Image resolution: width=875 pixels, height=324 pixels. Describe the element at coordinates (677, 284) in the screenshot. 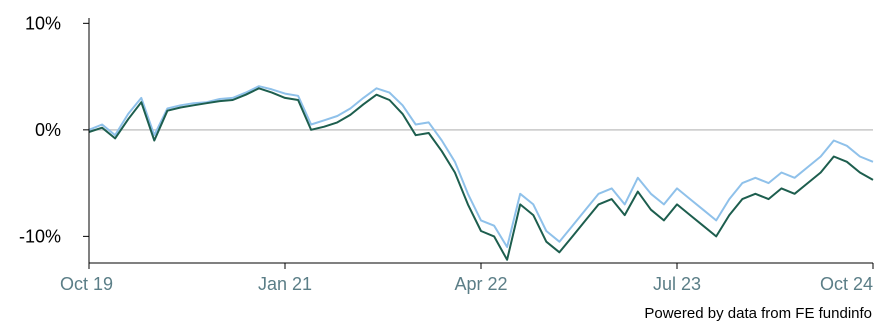

I see `x-tick-label: Jul 23` at that location.